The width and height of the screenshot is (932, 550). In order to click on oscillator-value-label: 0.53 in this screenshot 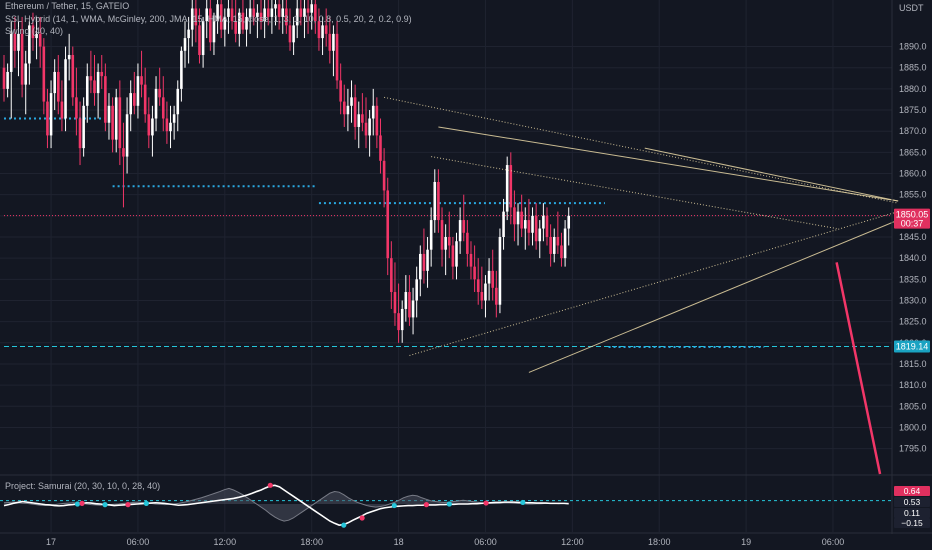, I will do `click(912, 502)`.